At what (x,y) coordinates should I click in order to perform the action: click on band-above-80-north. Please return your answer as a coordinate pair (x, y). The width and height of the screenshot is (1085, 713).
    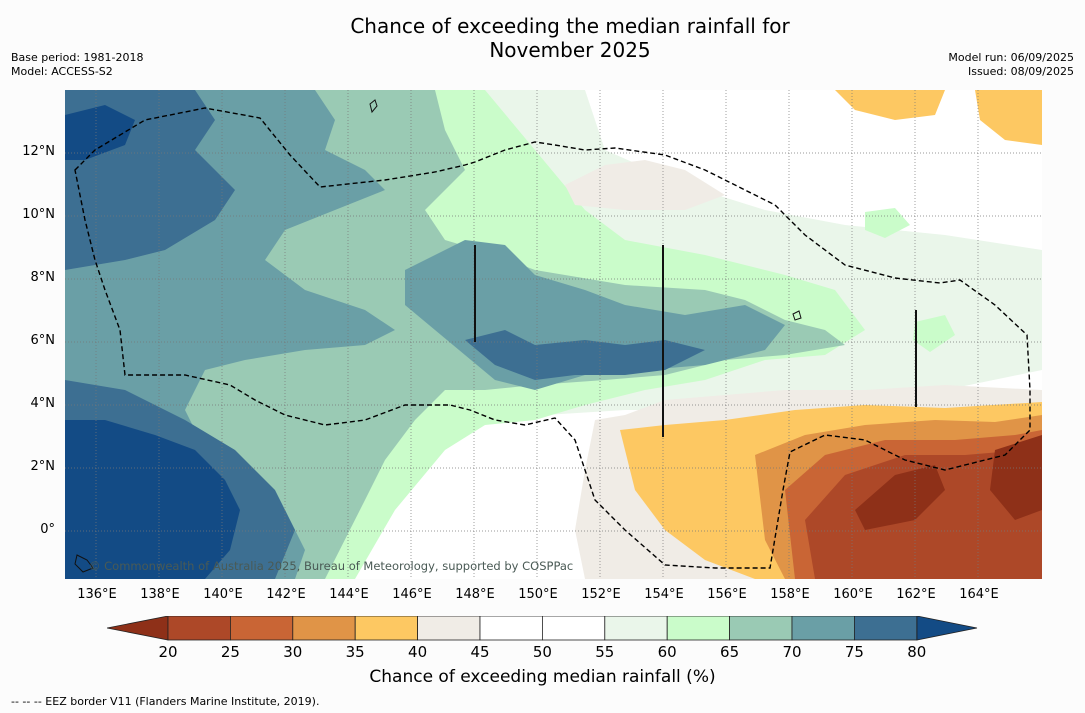
    Looking at the image, I should click on (100, 132).